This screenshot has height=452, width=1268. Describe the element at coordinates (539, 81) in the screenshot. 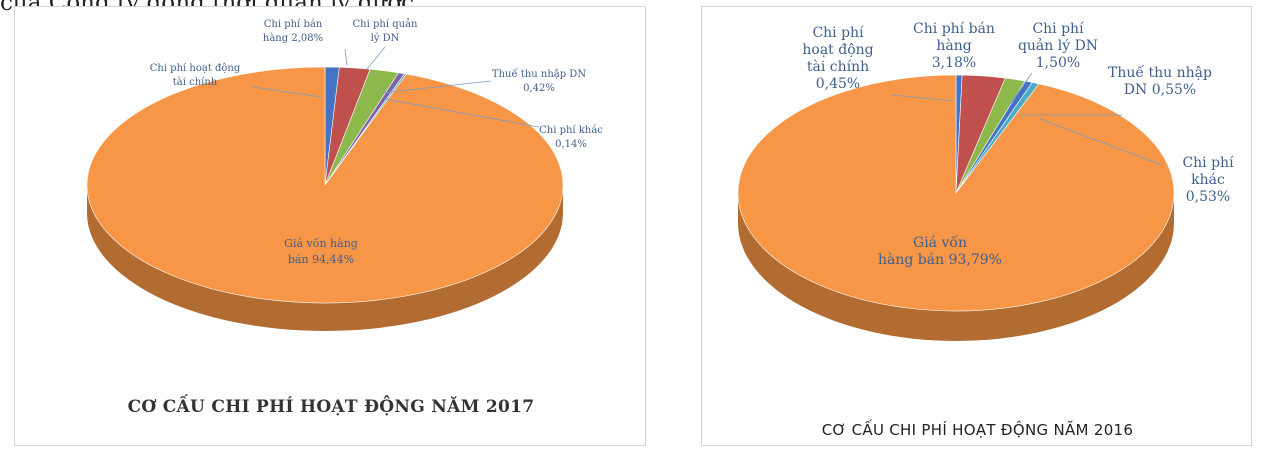

I see `pie-2017-data-label: Thuế thu nhập DN 0,42%` at that location.